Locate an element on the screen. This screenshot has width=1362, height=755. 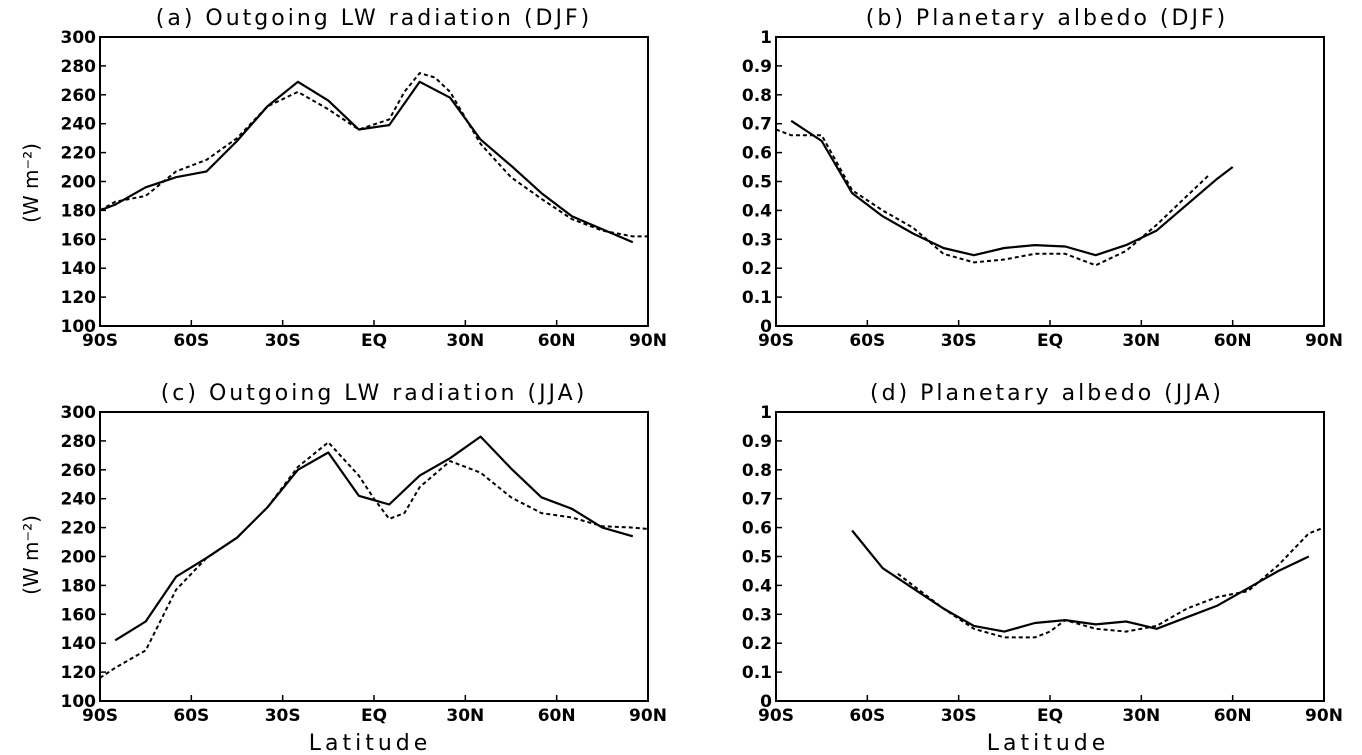
panel-d-ytick-label: 0.6 is located at coordinates (757, 529).